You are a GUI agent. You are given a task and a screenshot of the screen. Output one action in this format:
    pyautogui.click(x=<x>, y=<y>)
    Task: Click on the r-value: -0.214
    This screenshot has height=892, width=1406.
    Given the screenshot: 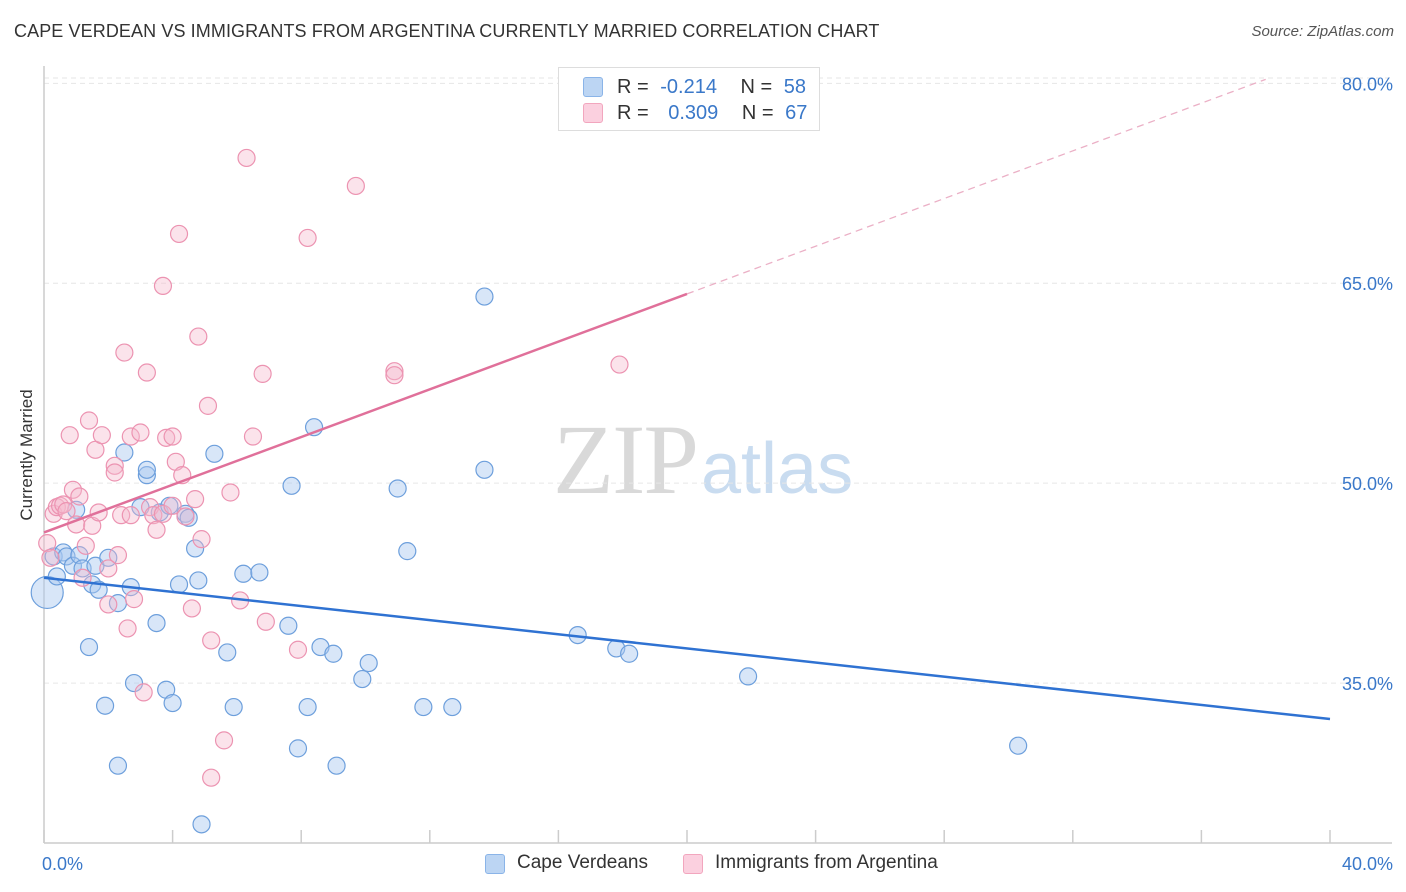 What is the action you would take?
    pyautogui.click(x=688, y=87)
    